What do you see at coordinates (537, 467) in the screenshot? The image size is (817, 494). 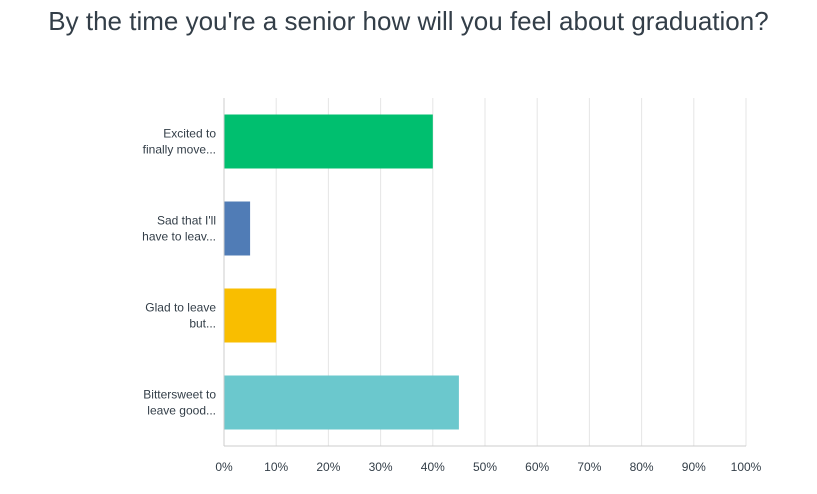 I see `x-tick-label: 60%` at bounding box center [537, 467].